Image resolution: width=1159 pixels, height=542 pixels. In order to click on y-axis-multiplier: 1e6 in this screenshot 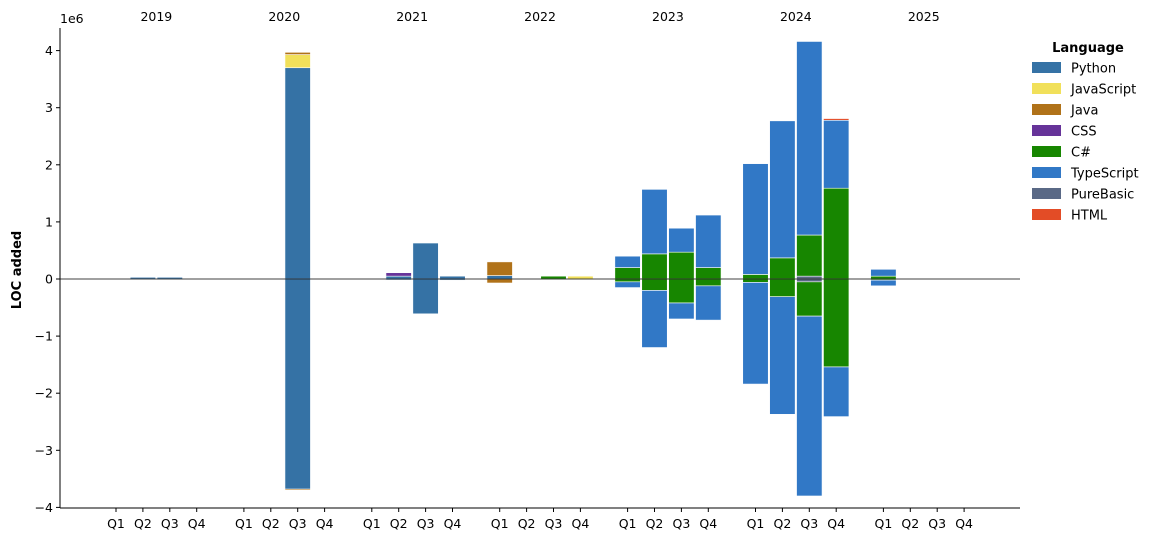, I will do `click(72, 18)`.